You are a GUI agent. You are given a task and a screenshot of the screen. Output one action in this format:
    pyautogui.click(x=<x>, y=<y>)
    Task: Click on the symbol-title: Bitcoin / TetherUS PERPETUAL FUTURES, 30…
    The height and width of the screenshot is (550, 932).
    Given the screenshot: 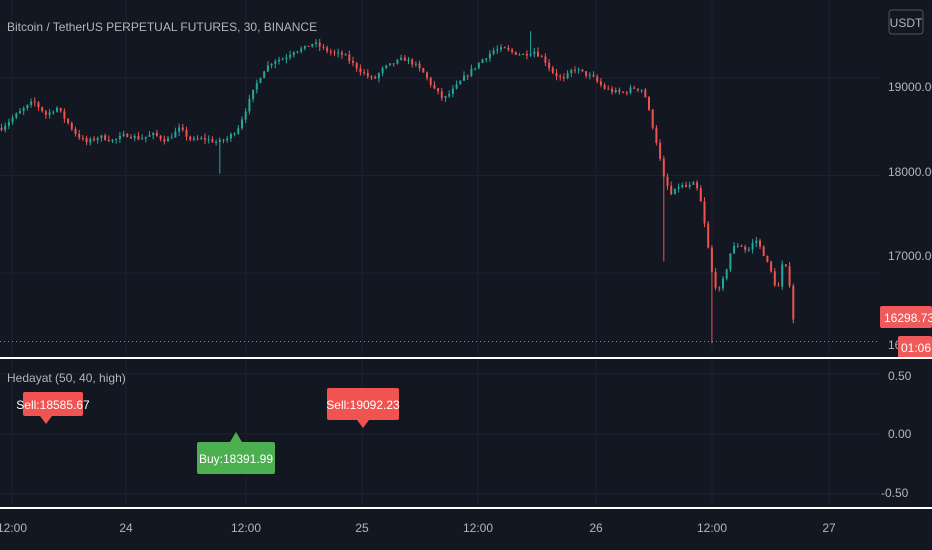 What is the action you would take?
    pyautogui.click(x=162, y=27)
    